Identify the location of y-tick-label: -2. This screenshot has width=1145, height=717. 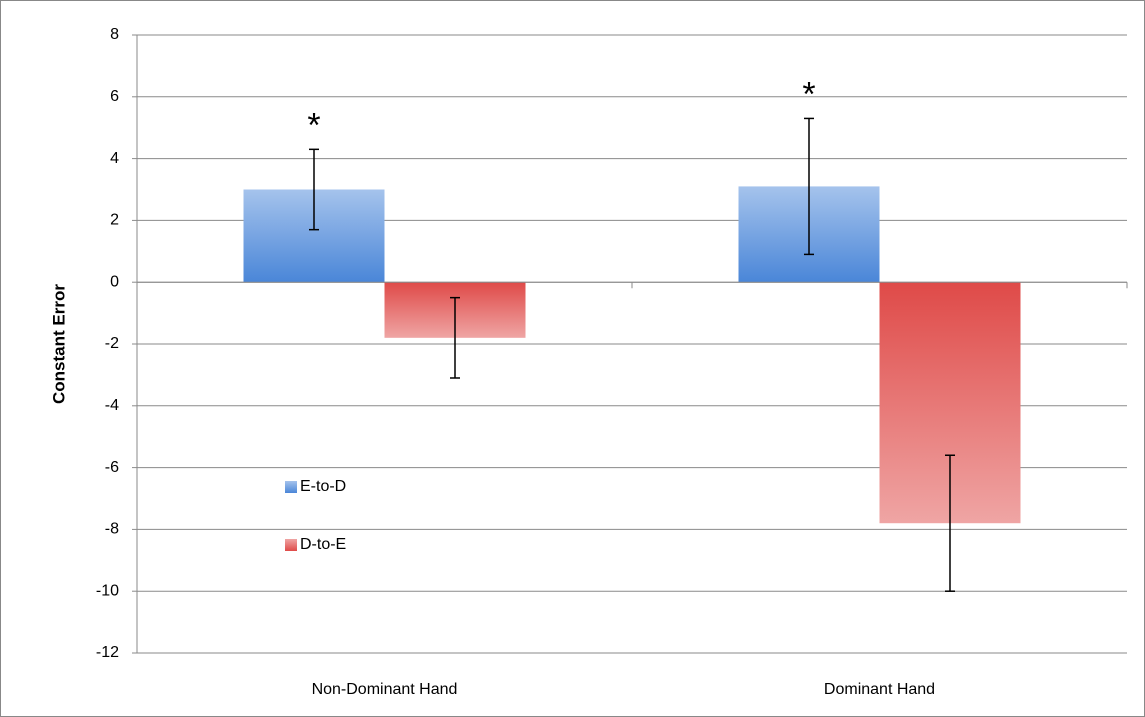
(112, 343).